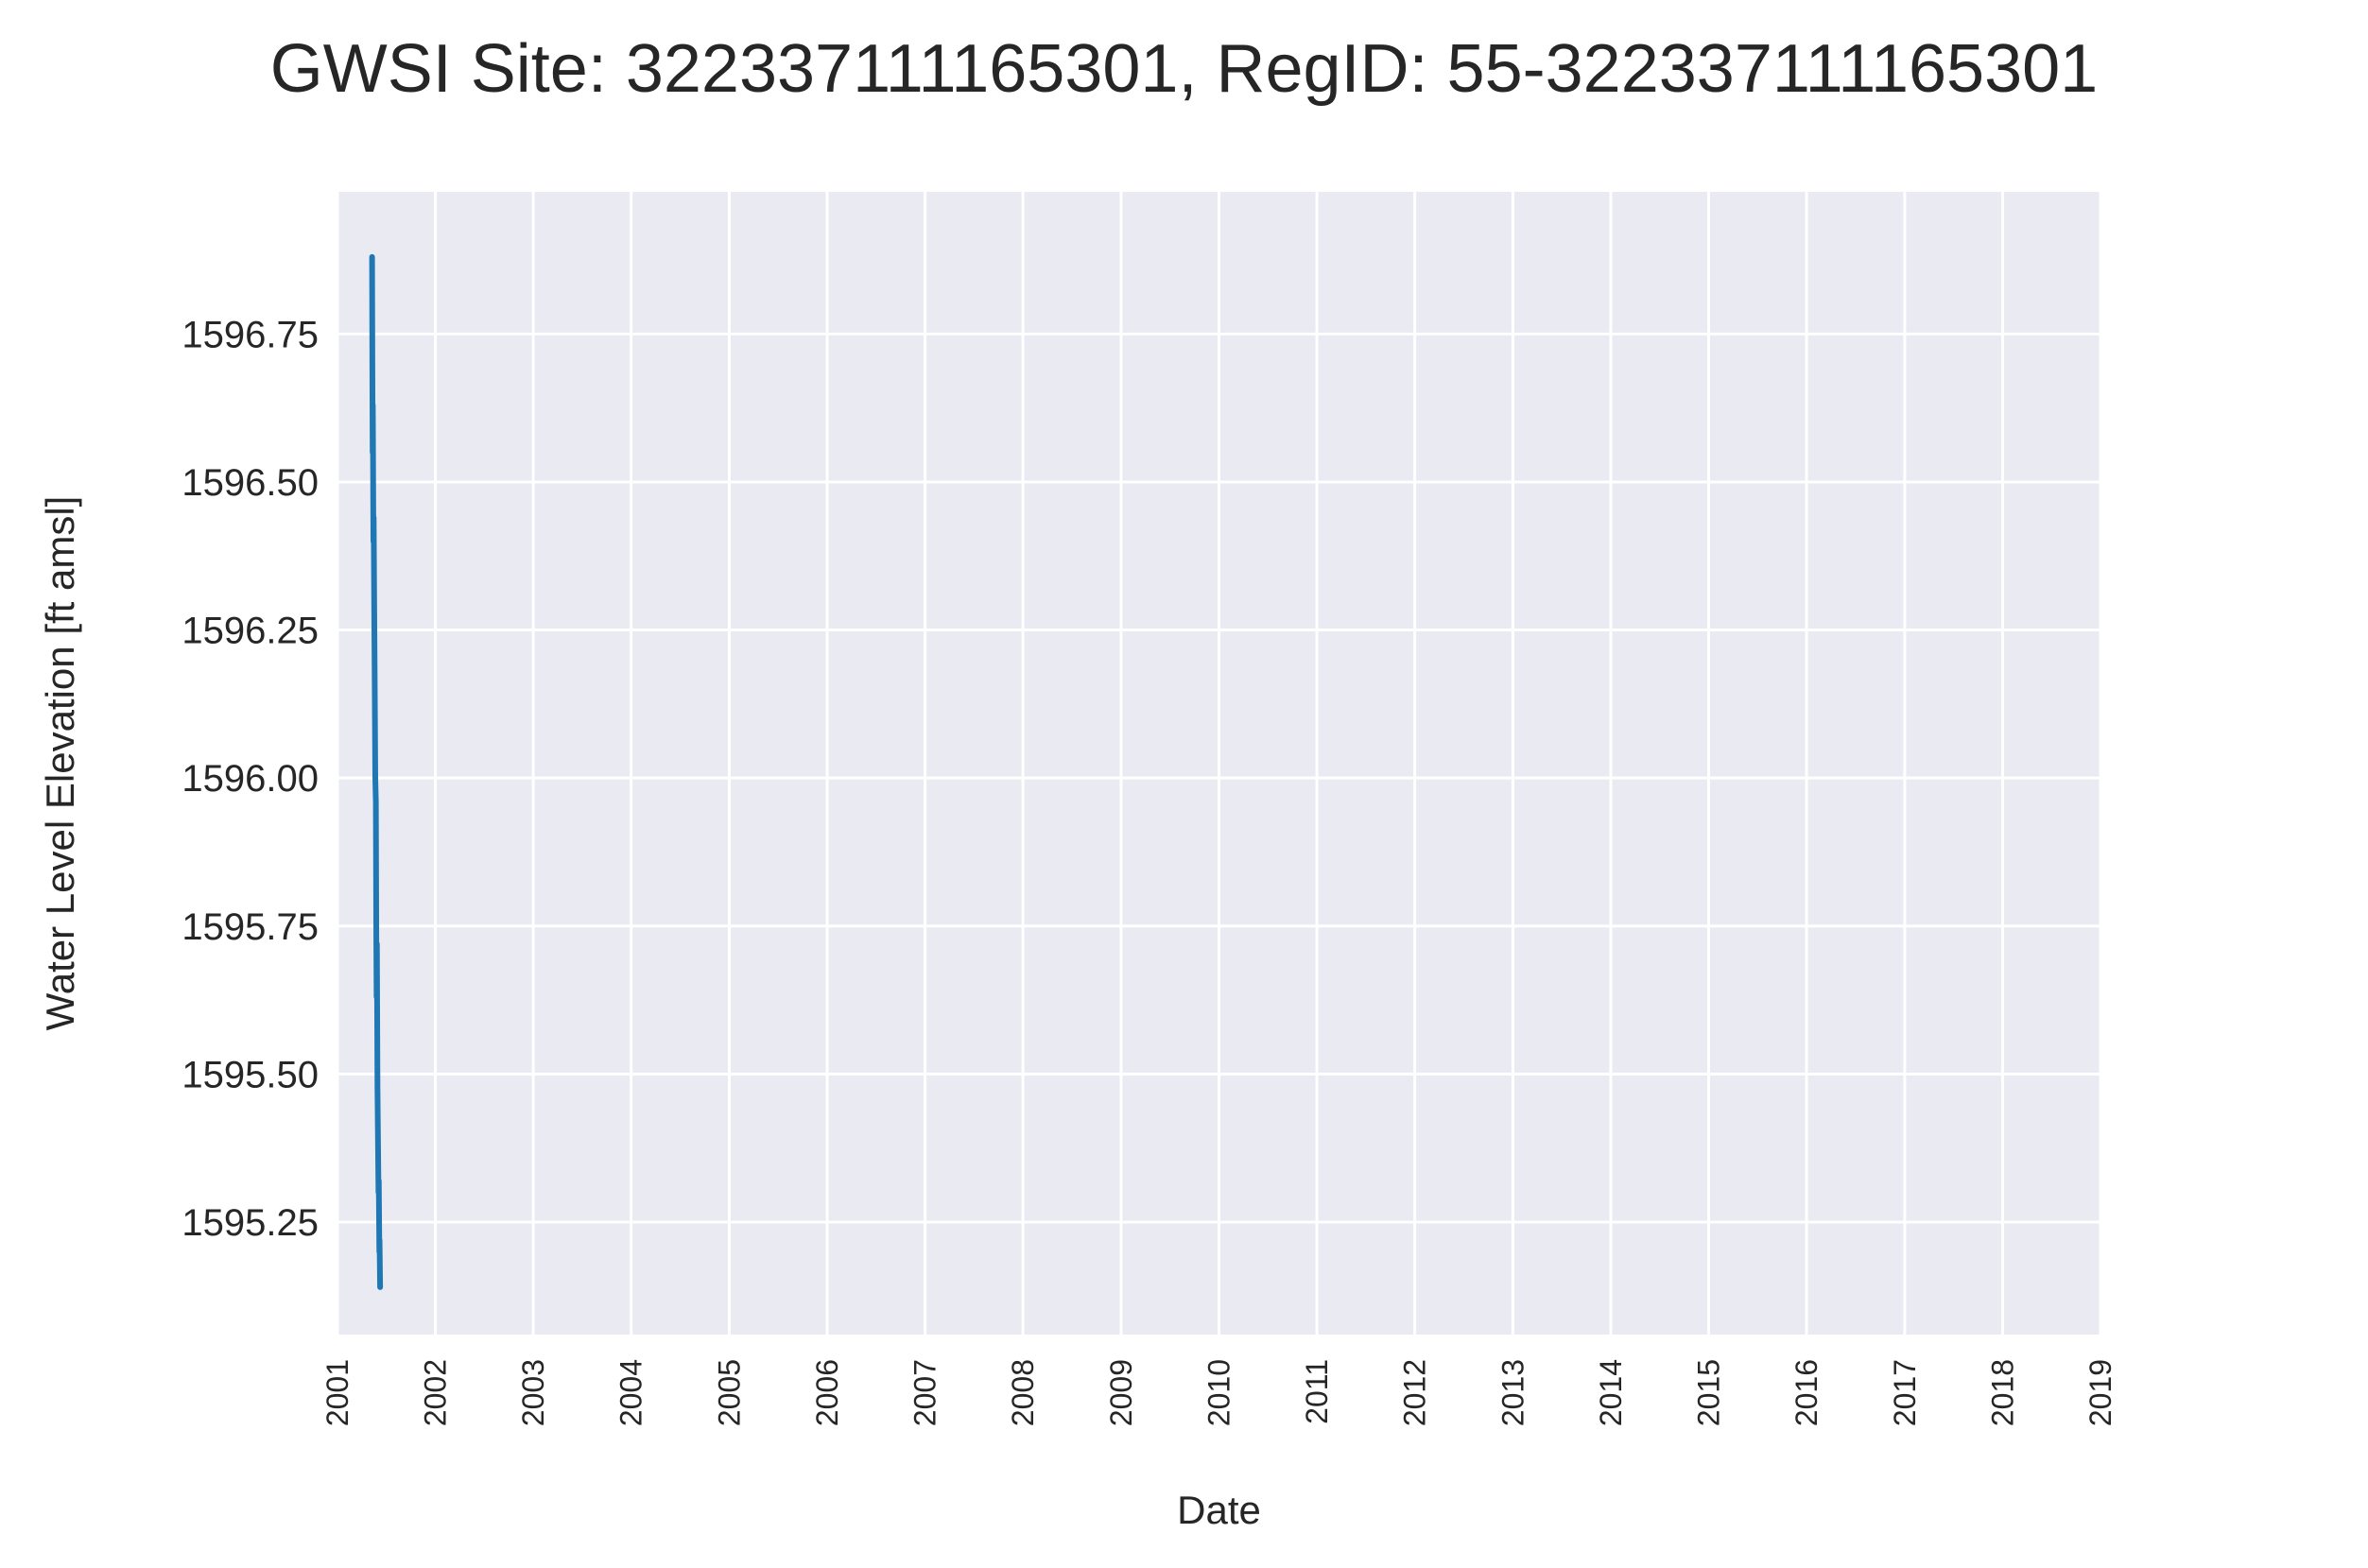 This screenshot has width=2368, height=1568. What do you see at coordinates (533, 1392) in the screenshot?
I see `x-tick-label: 2003` at bounding box center [533, 1392].